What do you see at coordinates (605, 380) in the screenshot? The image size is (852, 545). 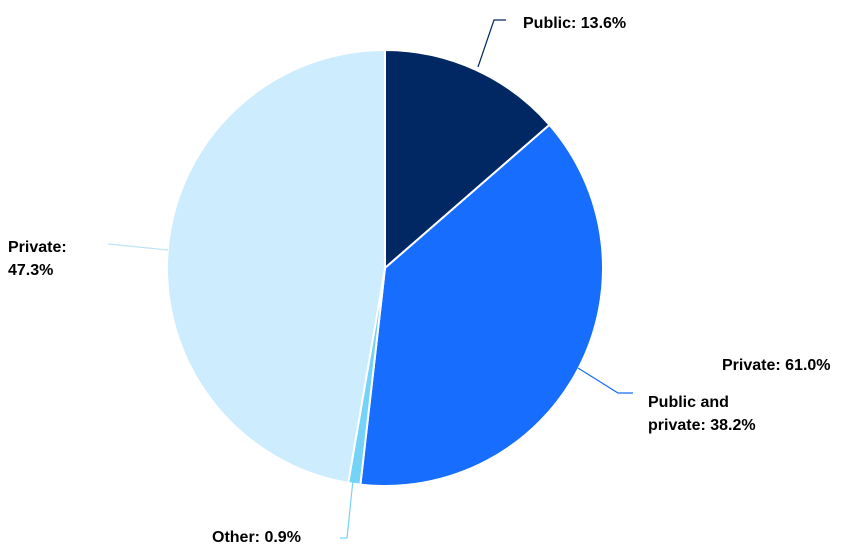 I see `leader-line-public-and-private` at bounding box center [605, 380].